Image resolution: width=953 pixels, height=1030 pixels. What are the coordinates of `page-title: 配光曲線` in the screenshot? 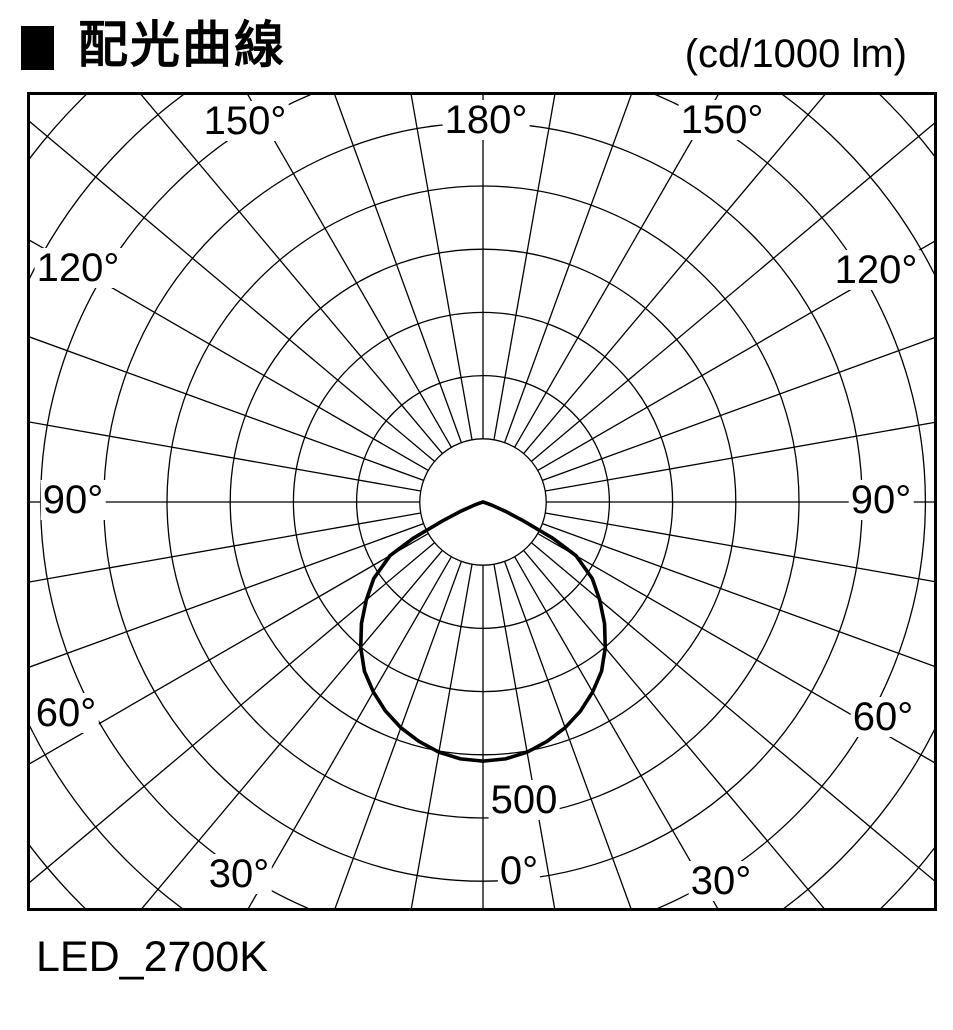 It's located at (153, 45).